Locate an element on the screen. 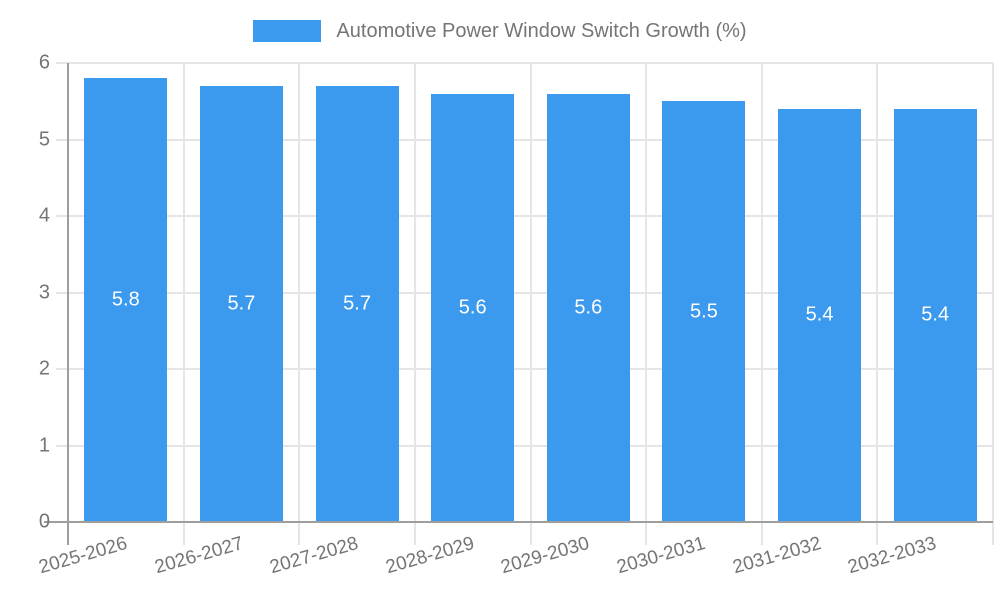  x-tick-label: 2026-2027 is located at coordinates (199, 556).